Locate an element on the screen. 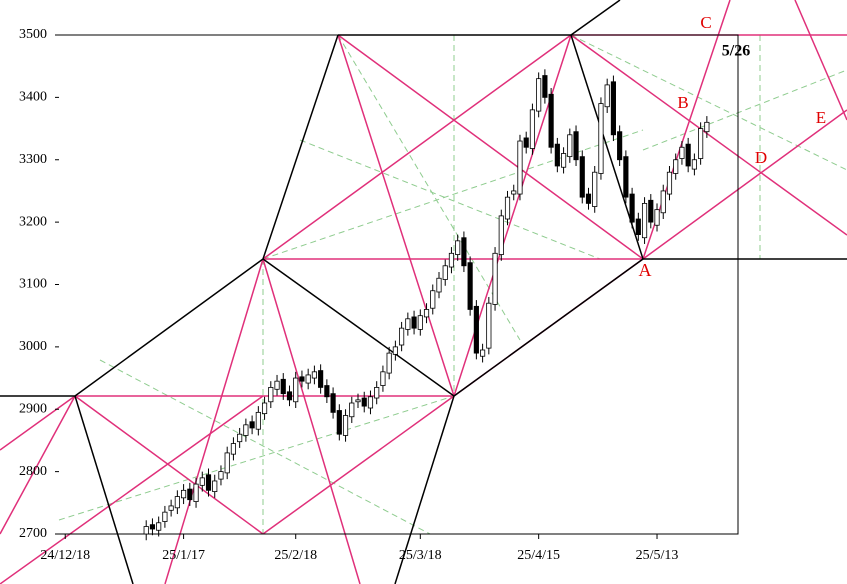 This screenshot has width=847, height=584. y-tick-label: 2900 is located at coordinates (33, 408).